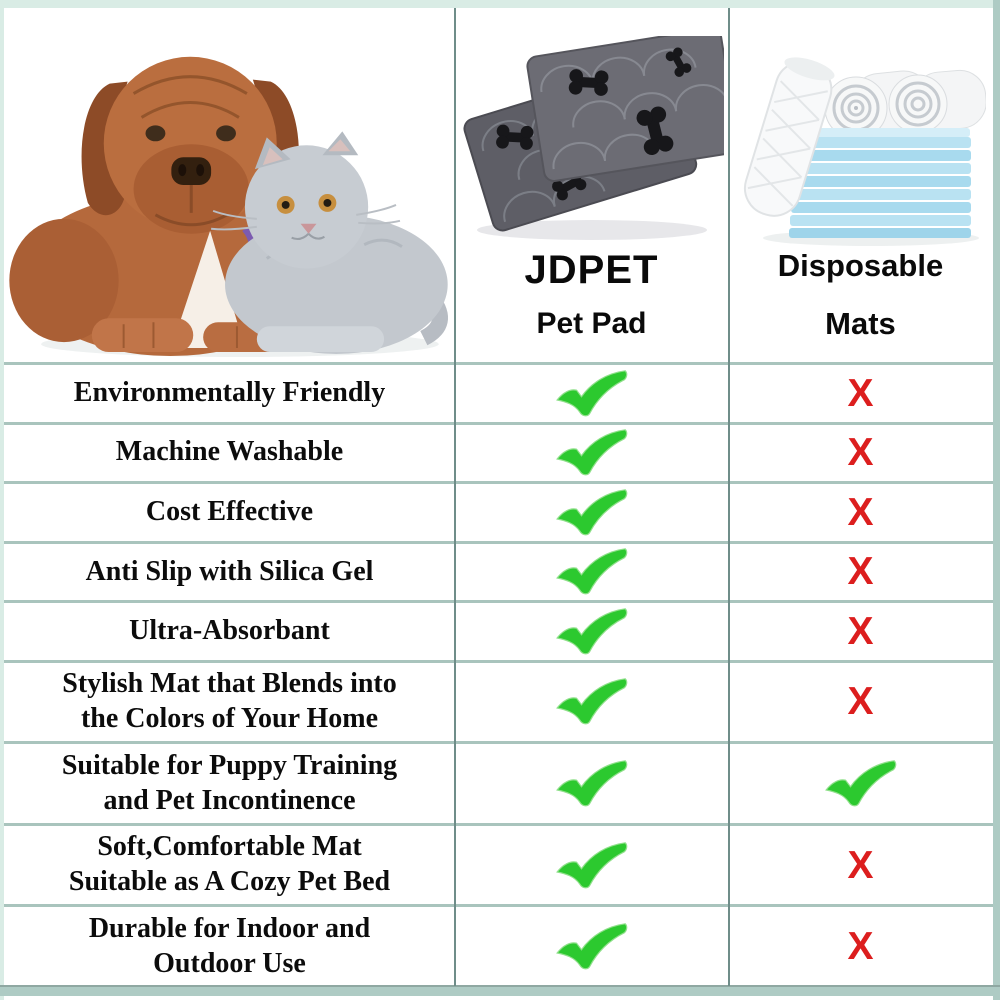 This screenshot has width=1000, height=1000. I want to click on feature-text-line: Machine Washable, so click(229, 452).